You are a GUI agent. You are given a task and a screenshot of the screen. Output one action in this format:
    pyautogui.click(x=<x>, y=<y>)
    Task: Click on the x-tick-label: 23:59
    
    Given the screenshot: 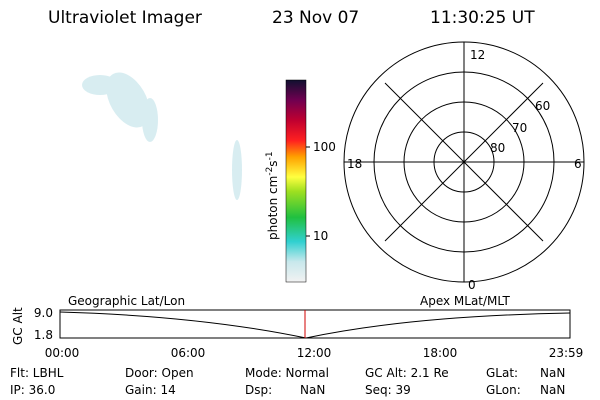 What is the action you would take?
    pyautogui.click(x=566, y=353)
    